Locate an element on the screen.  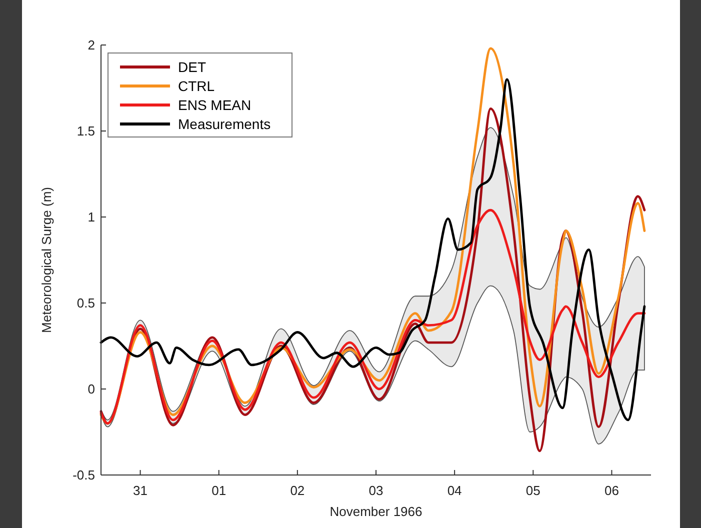
y-tick-label: 0.5 is located at coordinates (85, 303).